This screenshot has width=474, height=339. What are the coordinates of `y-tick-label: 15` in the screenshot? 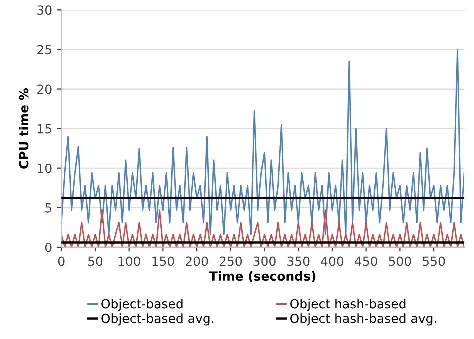 It's located at (45, 129).